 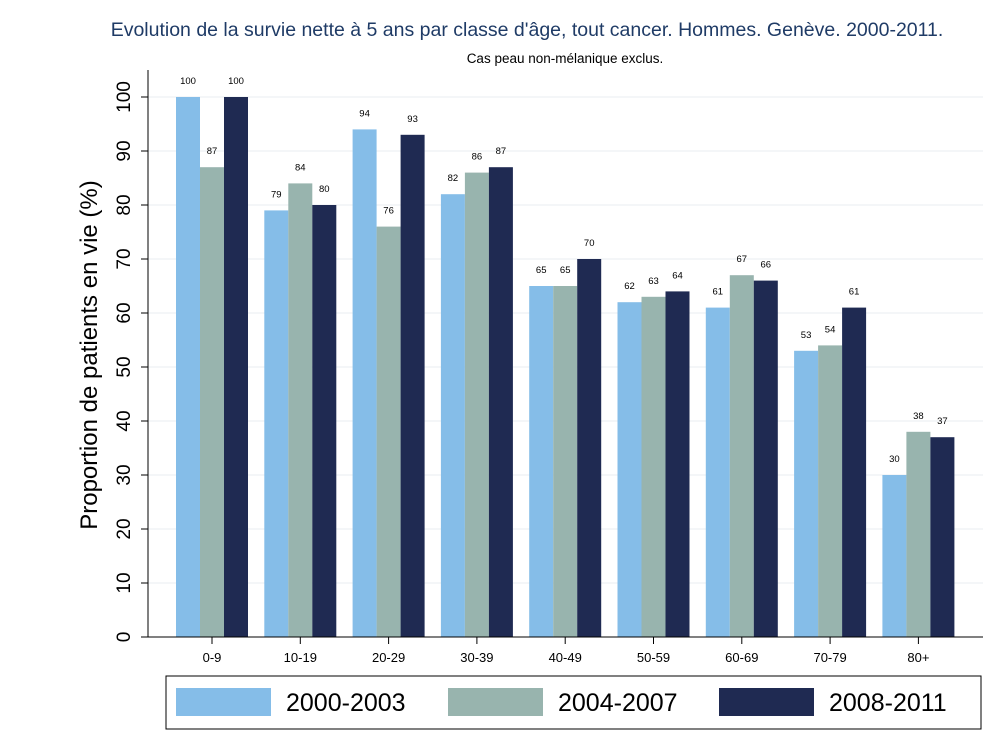 I want to click on legend-label: 2008-2011, so click(x=888, y=703).